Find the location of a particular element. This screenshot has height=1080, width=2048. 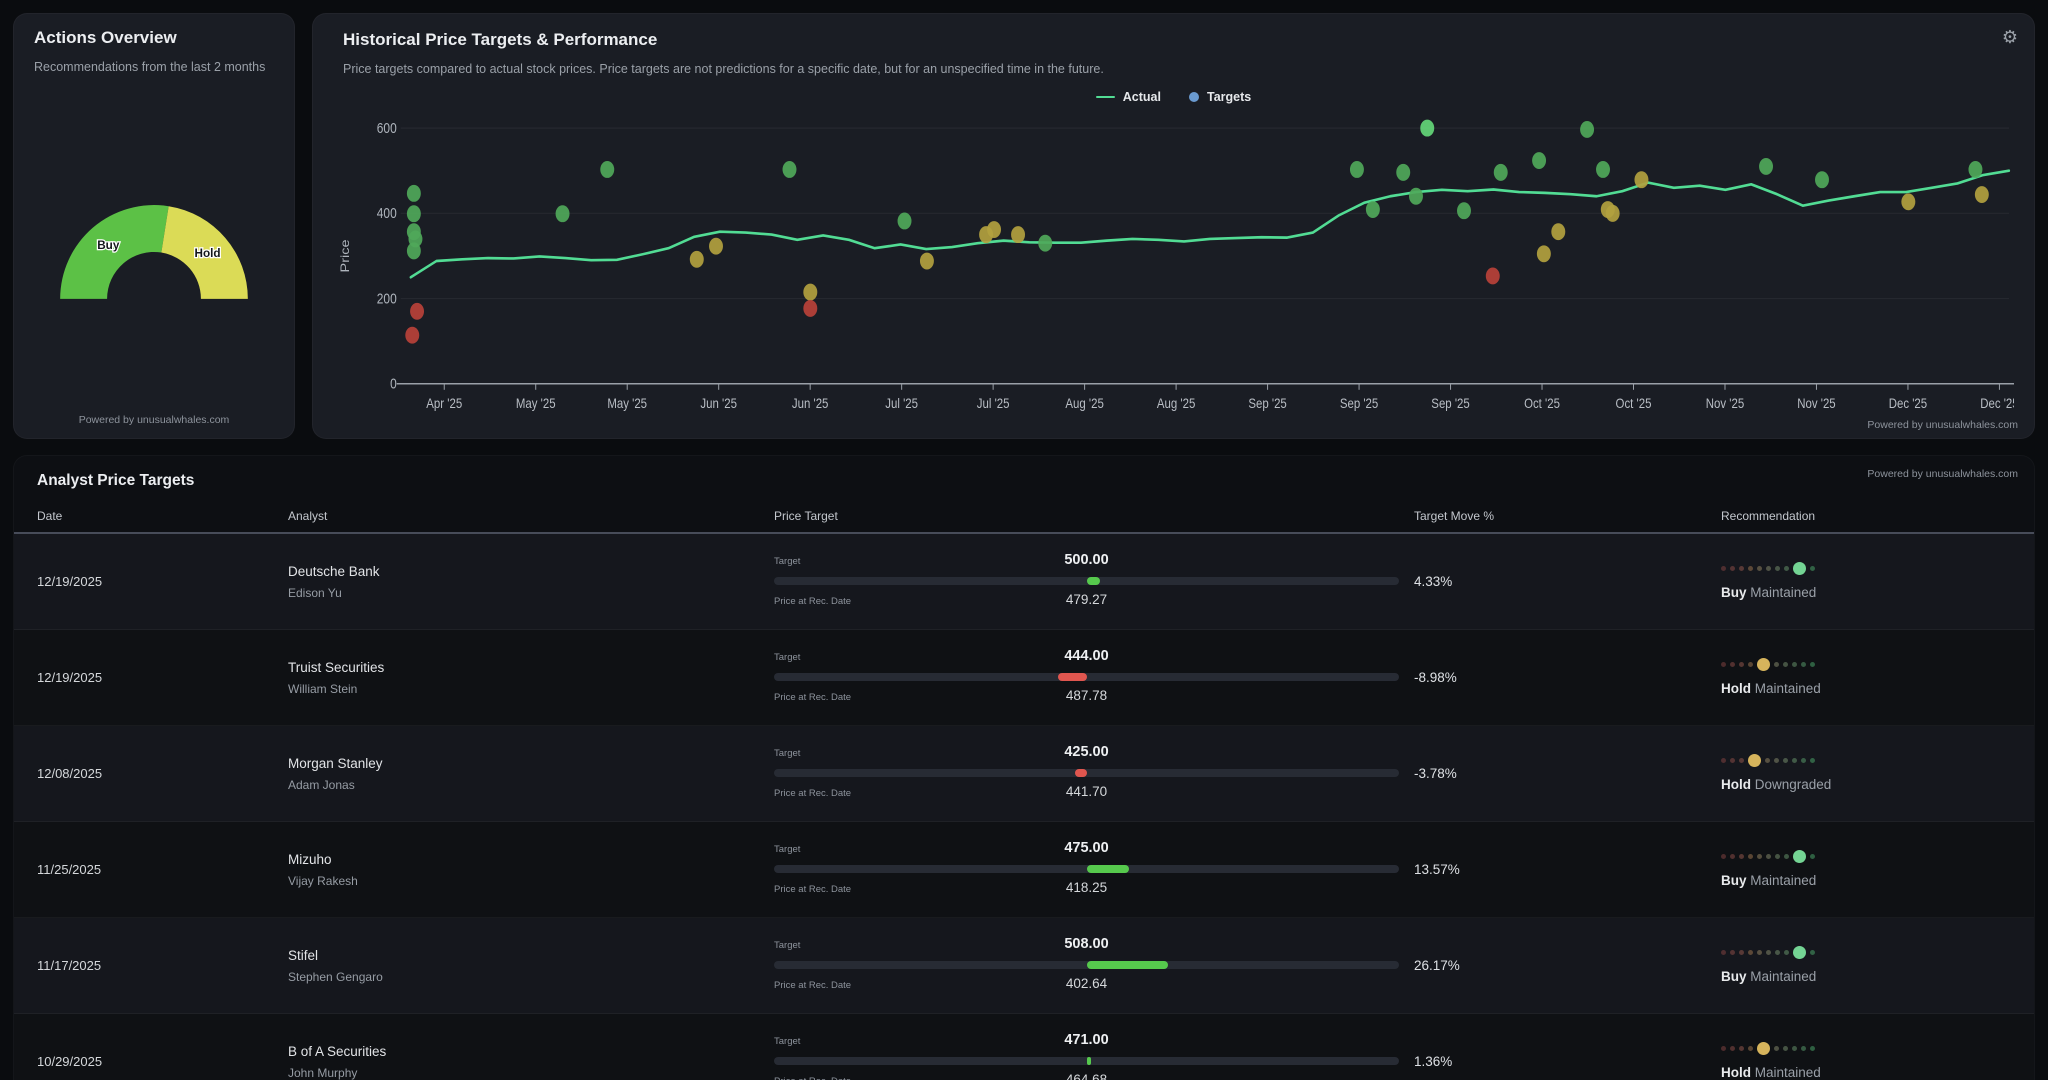

cell-target-move: 1.36% is located at coordinates (1433, 1061).